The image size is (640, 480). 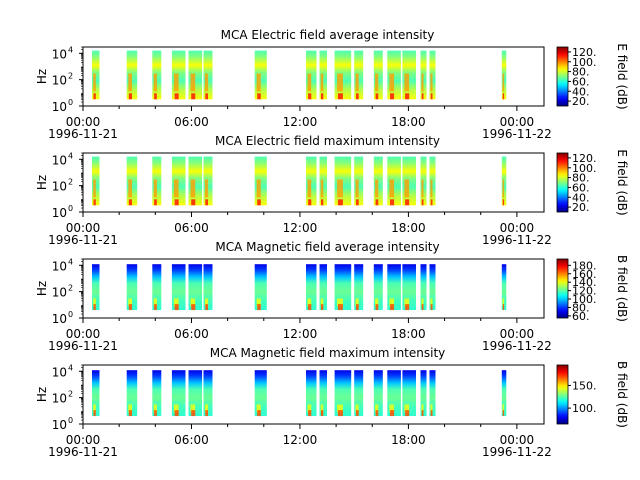 I want to click on x-tick-date-label: 1996-11-22, so click(x=517, y=240).